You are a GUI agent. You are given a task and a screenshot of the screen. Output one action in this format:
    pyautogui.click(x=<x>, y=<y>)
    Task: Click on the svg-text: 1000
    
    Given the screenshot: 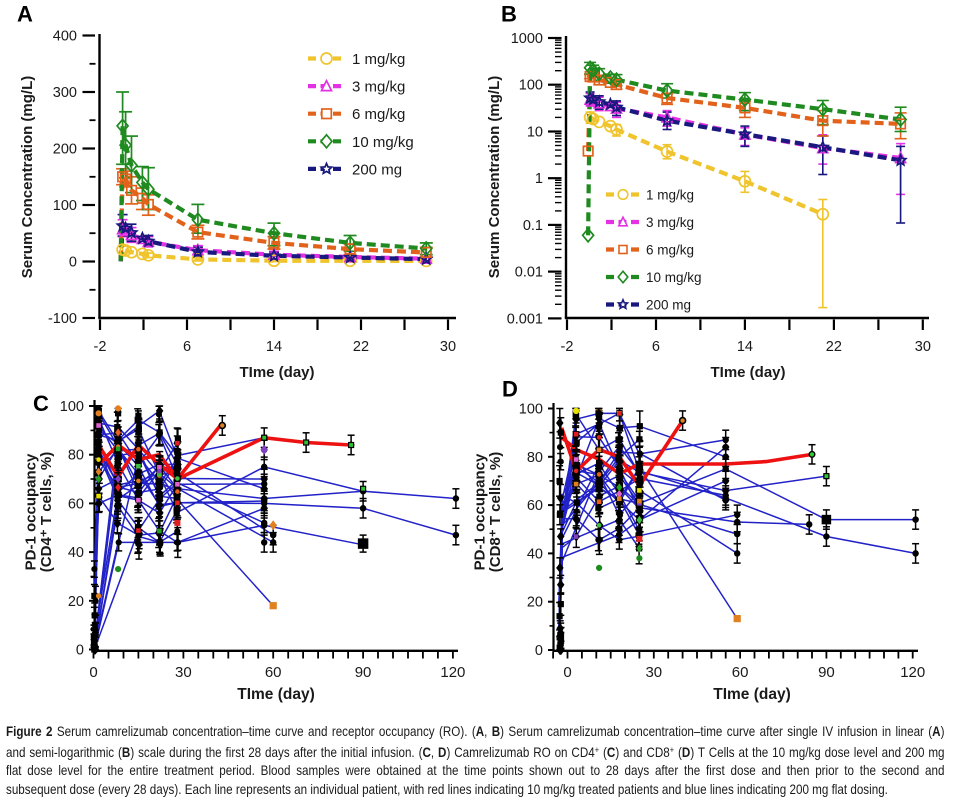 What is the action you would take?
    pyautogui.click(x=527, y=39)
    